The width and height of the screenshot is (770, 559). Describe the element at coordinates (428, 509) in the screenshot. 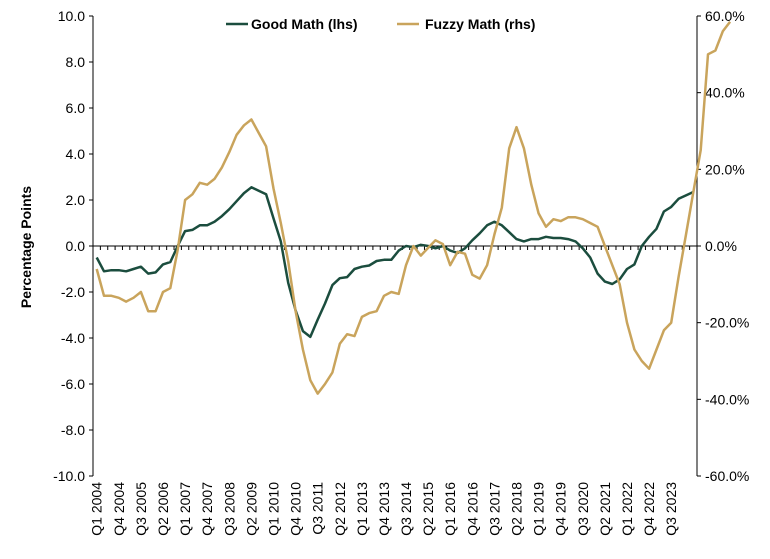

I see `x-tick-label: Q2 2015` at that location.